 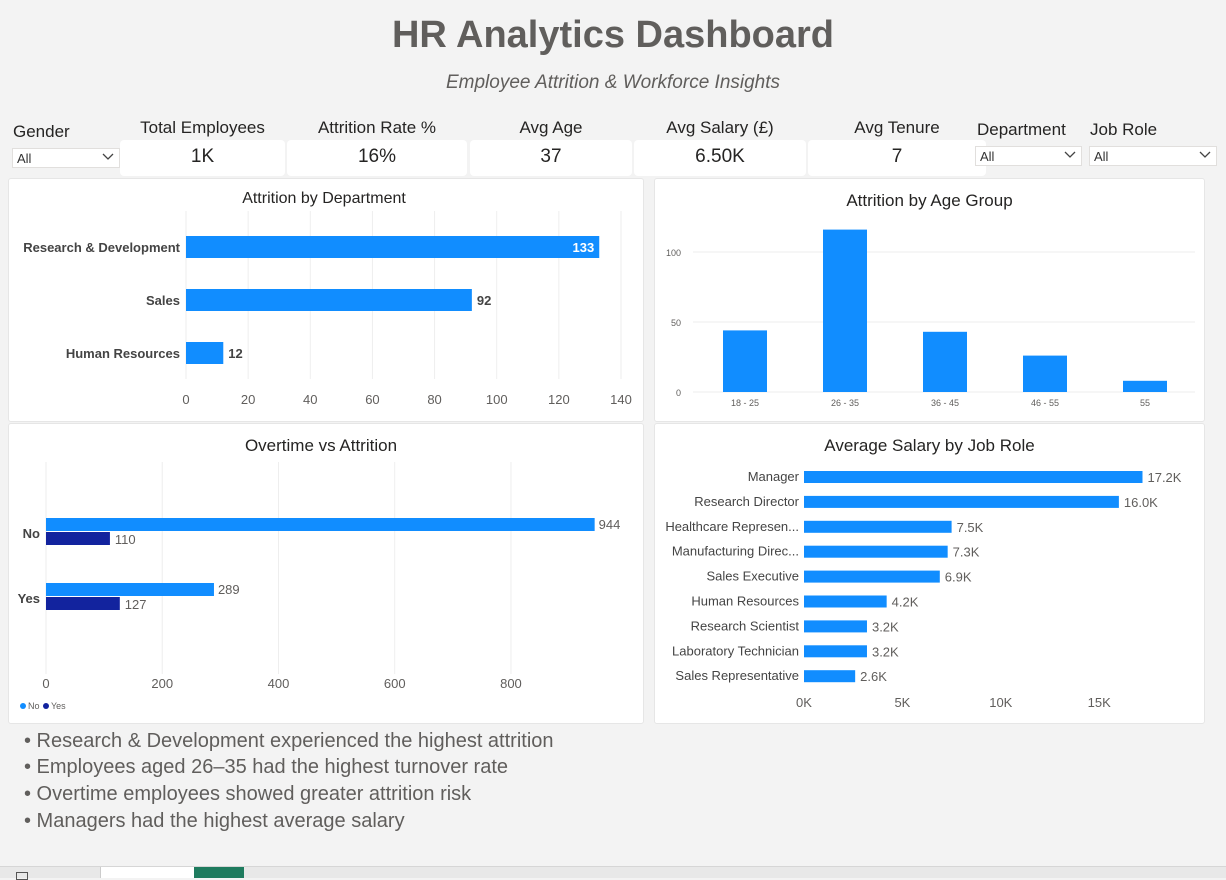 What do you see at coordinates (136, 604) in the screenshot?
I see `data-label: 127` at bounding box center [136, 604].